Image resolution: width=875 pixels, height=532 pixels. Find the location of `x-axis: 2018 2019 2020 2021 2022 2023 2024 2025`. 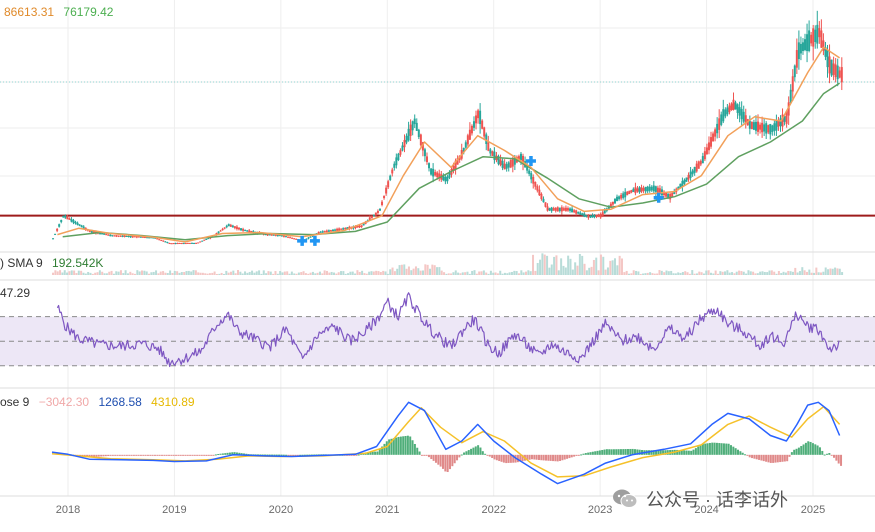

x-axis: 2018 2019 2020 2021 2022 2023 2024 2025 is located at coordinates (440, 510).